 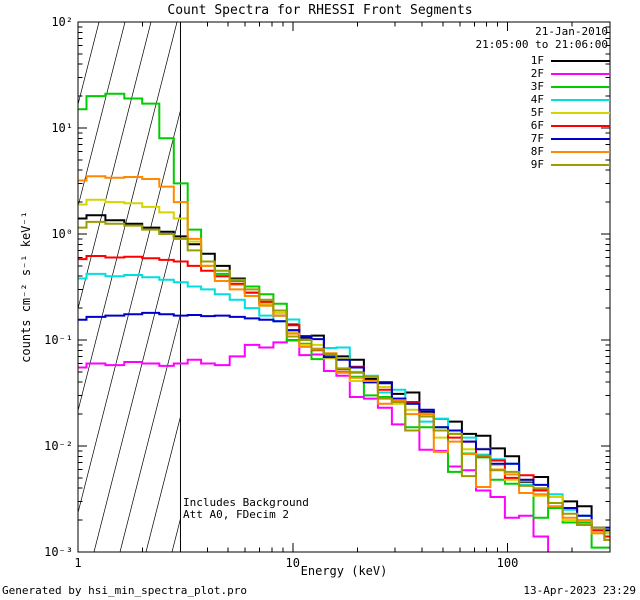 What do you see at coordinates (236, 514) in the screenshot?
I see `annotation-attenuator: Att A0, FDecim 2` at bounding box center [236, 514].